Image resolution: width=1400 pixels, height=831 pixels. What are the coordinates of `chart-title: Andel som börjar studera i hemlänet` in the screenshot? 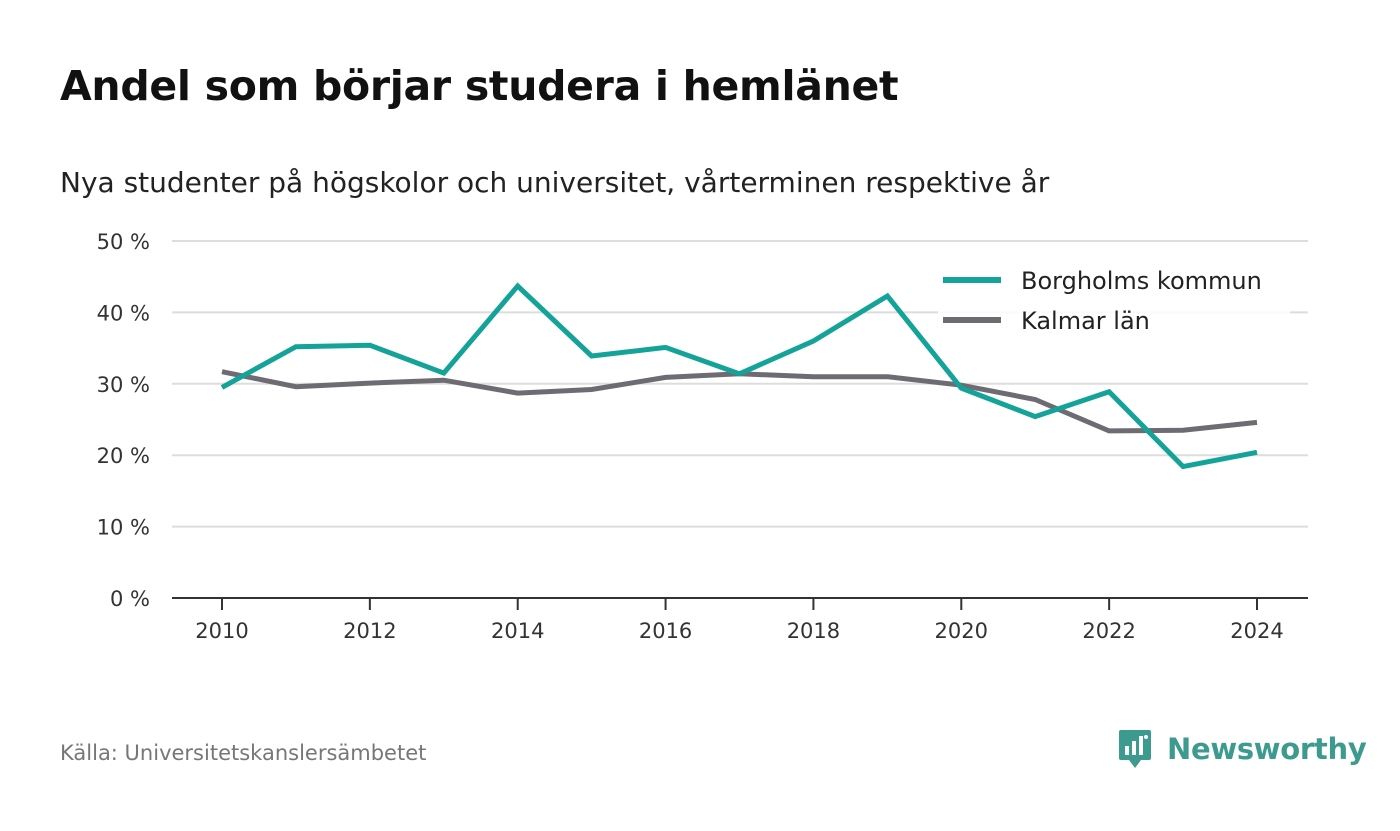 It's located at (479, 86).